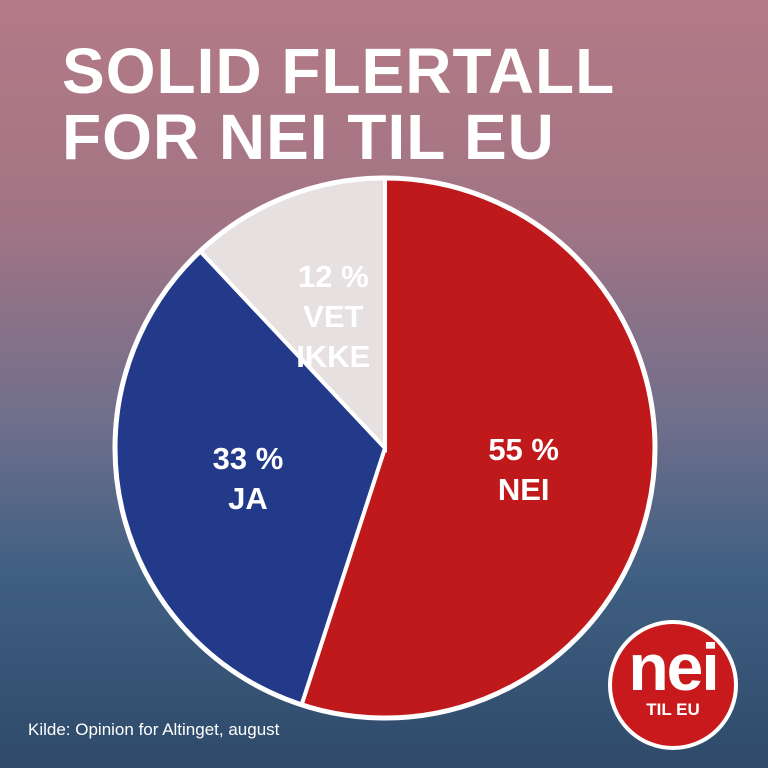  Describe the element at coordinates (524, 470) in the screenshot. I see `slice-label: 55 % NEI` at that location.